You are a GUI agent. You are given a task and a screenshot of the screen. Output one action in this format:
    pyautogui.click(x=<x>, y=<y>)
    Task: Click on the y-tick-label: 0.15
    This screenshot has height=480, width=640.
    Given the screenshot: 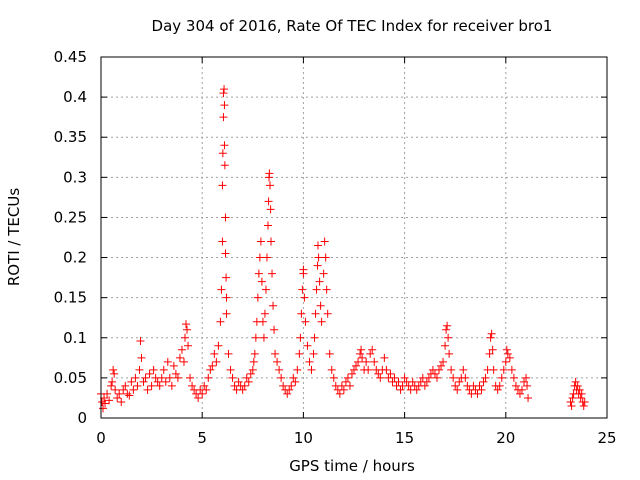 What is the action you would take?
    pyautogui.click(x=70, y=298)
    